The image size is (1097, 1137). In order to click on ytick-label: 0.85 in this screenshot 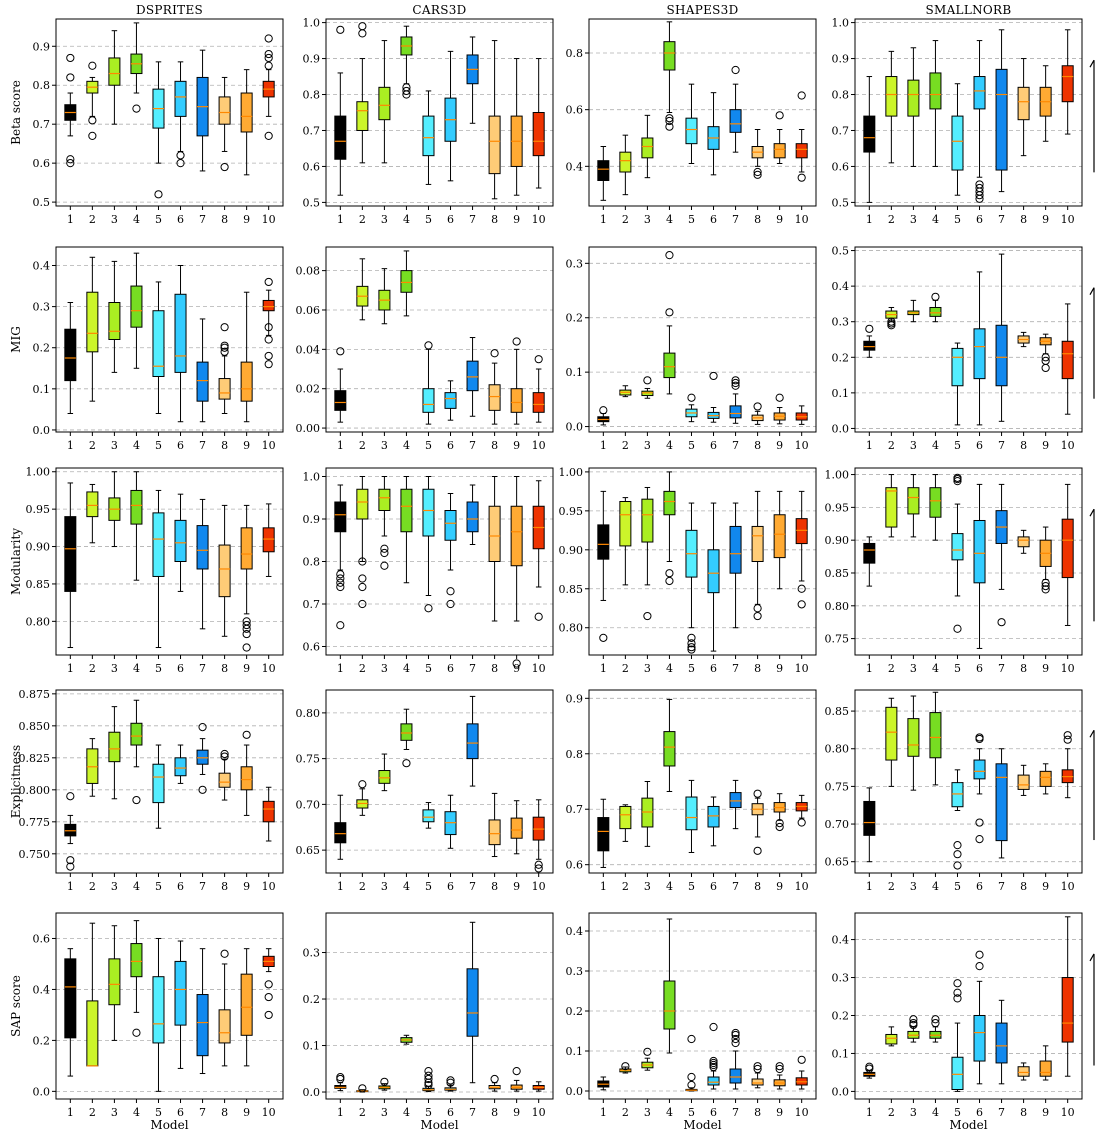, I will do `click(571, 589)`.